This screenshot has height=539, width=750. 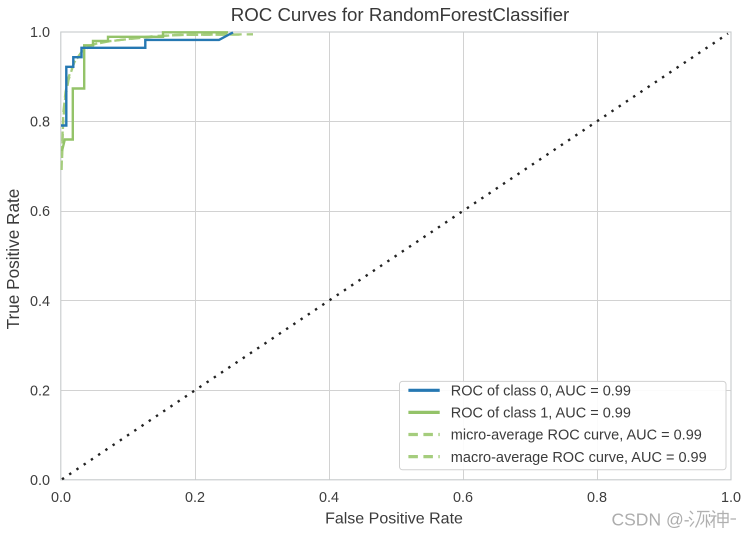 What do you see at coordinates (13, 259) in the screenshot?
I see `svg-text: True Positive Rate` at bounding box center [13, 259].